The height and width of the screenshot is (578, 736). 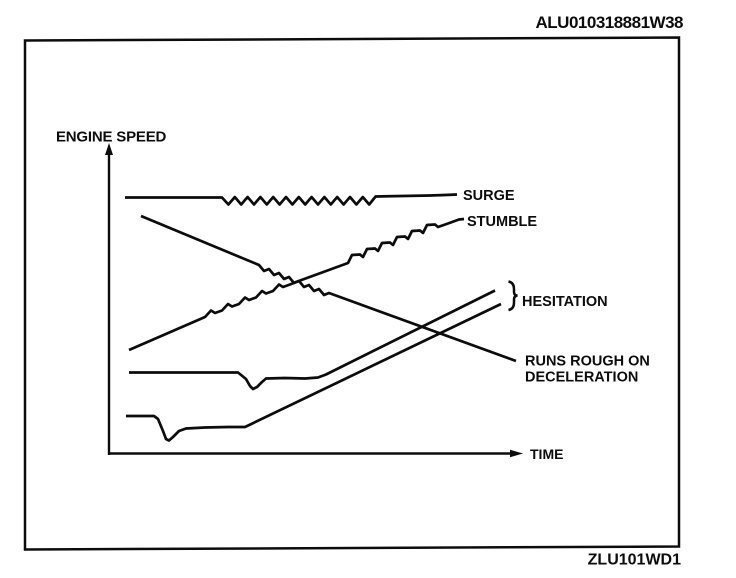 I want to click on svg-text: ALU010318881W38, so click(x=610, y=22).